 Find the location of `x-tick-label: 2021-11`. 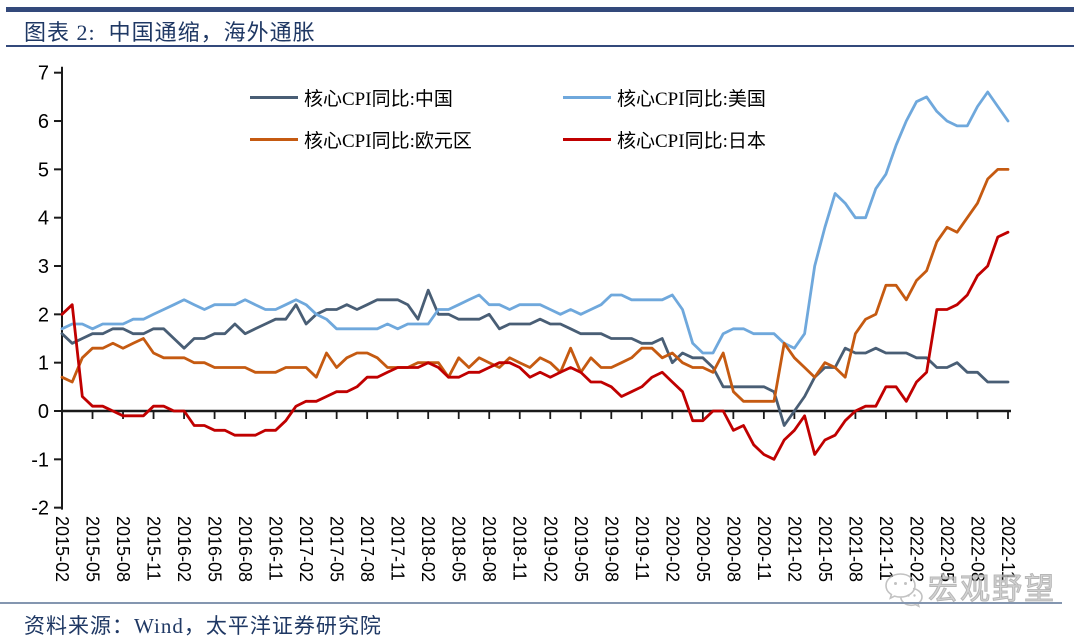

x-tick-label: 2021-11 is located at coordinates (886, 548).